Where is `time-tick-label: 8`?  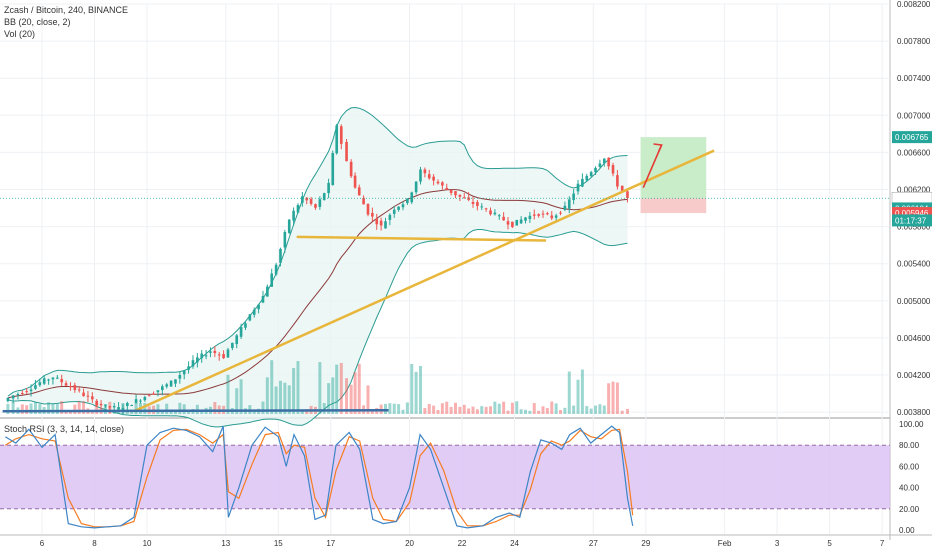 time-tick-label: 8 is located at coordinates (94, 543).